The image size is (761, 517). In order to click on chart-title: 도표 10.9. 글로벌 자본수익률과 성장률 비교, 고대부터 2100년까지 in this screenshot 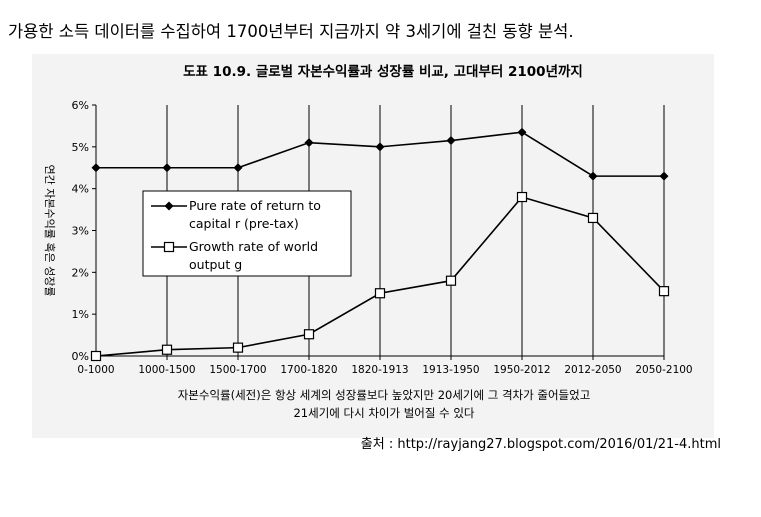, I will do `click(383, 71)`.